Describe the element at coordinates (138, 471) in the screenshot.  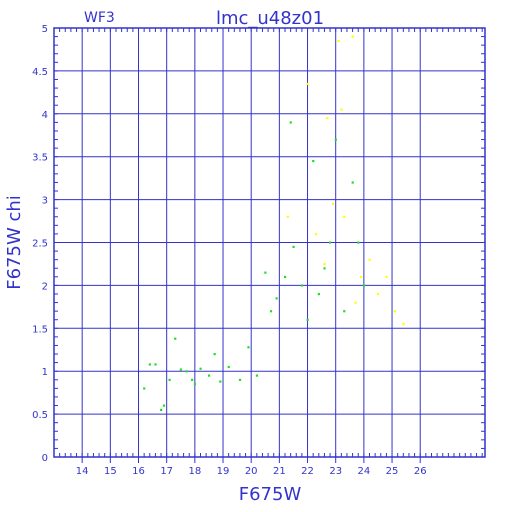
I see `x-tick-label: 16` at that location.